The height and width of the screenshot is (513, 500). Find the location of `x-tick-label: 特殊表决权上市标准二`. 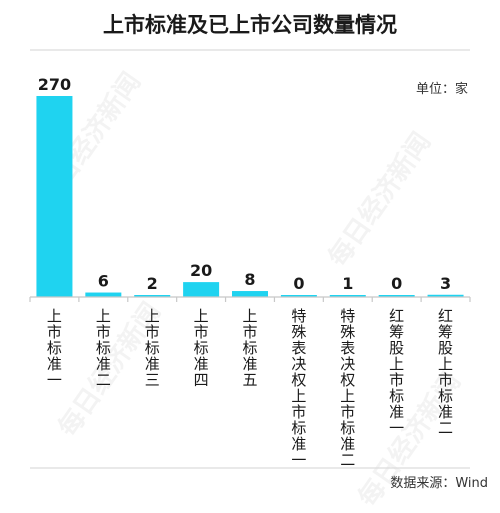

x-tick-label: 特殊表决权上市标准二 is located at coordinates (347, 388).